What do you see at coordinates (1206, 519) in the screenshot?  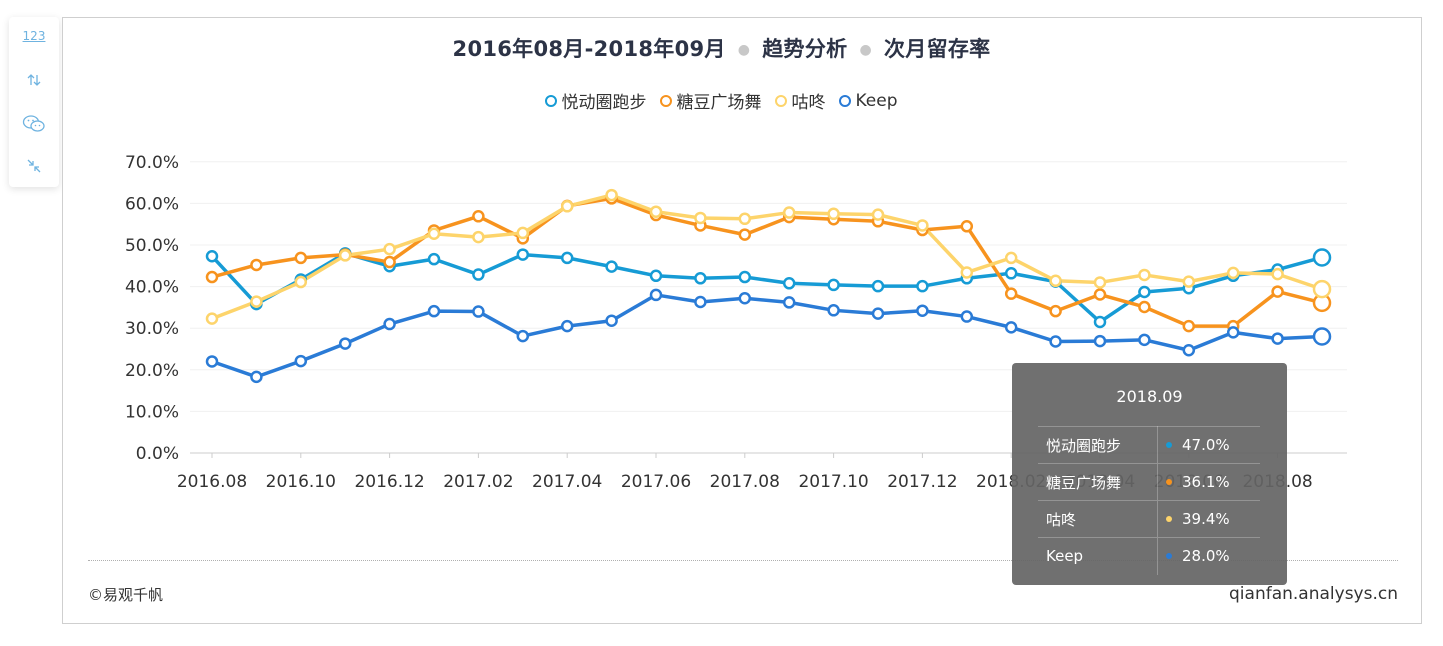 I see `tooltip-value: 39.4%` at bounding box center [1206, 519].